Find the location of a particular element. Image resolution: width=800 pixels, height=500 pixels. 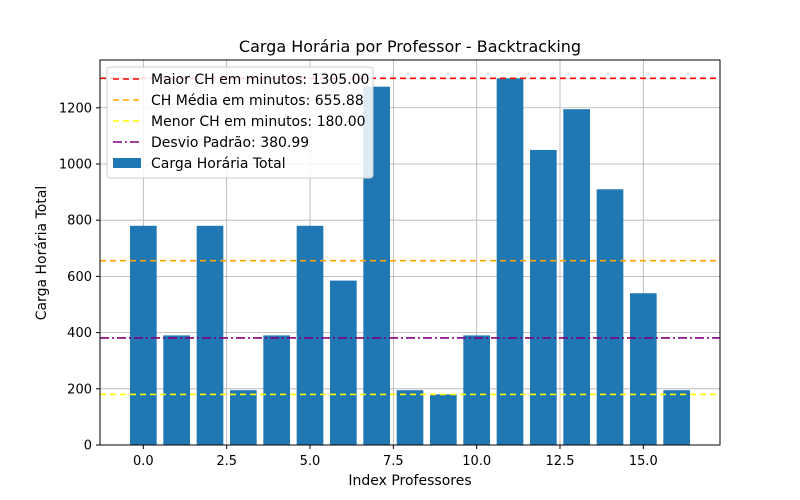

legend-swatch is located at coordinates (127, 163).